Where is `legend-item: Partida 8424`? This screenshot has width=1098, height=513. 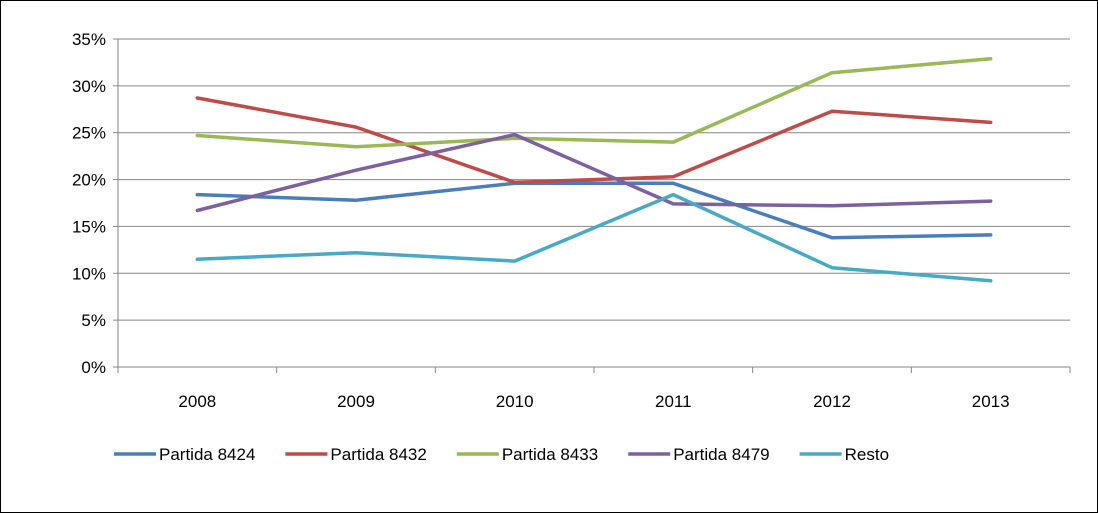 legend-item: Partida 8424 is located at coordinates (184, 454).